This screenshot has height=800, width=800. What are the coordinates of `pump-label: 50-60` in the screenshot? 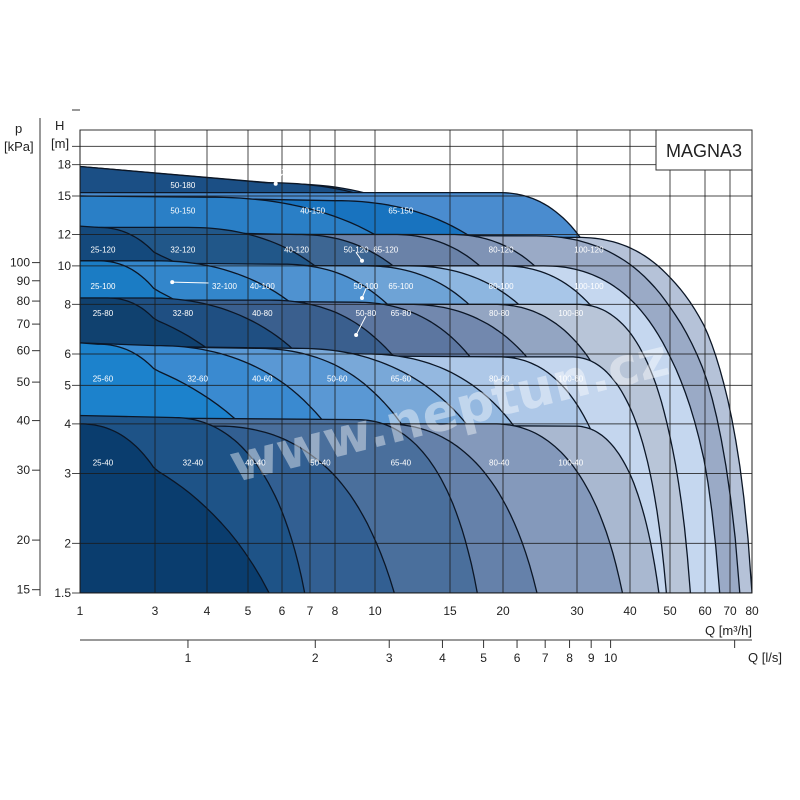 It's located at (337, 379).